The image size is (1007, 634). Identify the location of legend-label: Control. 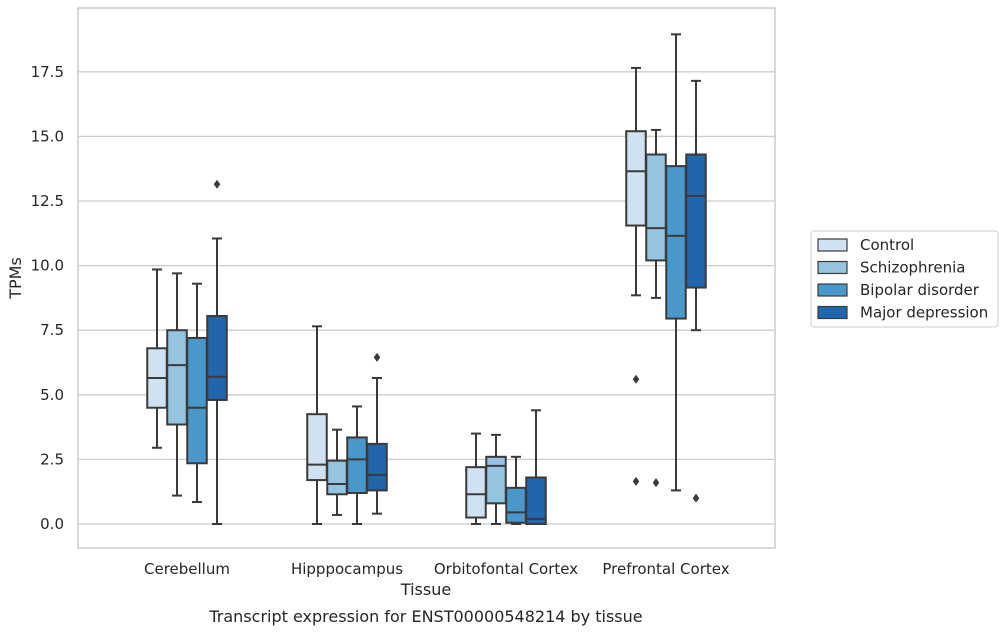
(887, 245).